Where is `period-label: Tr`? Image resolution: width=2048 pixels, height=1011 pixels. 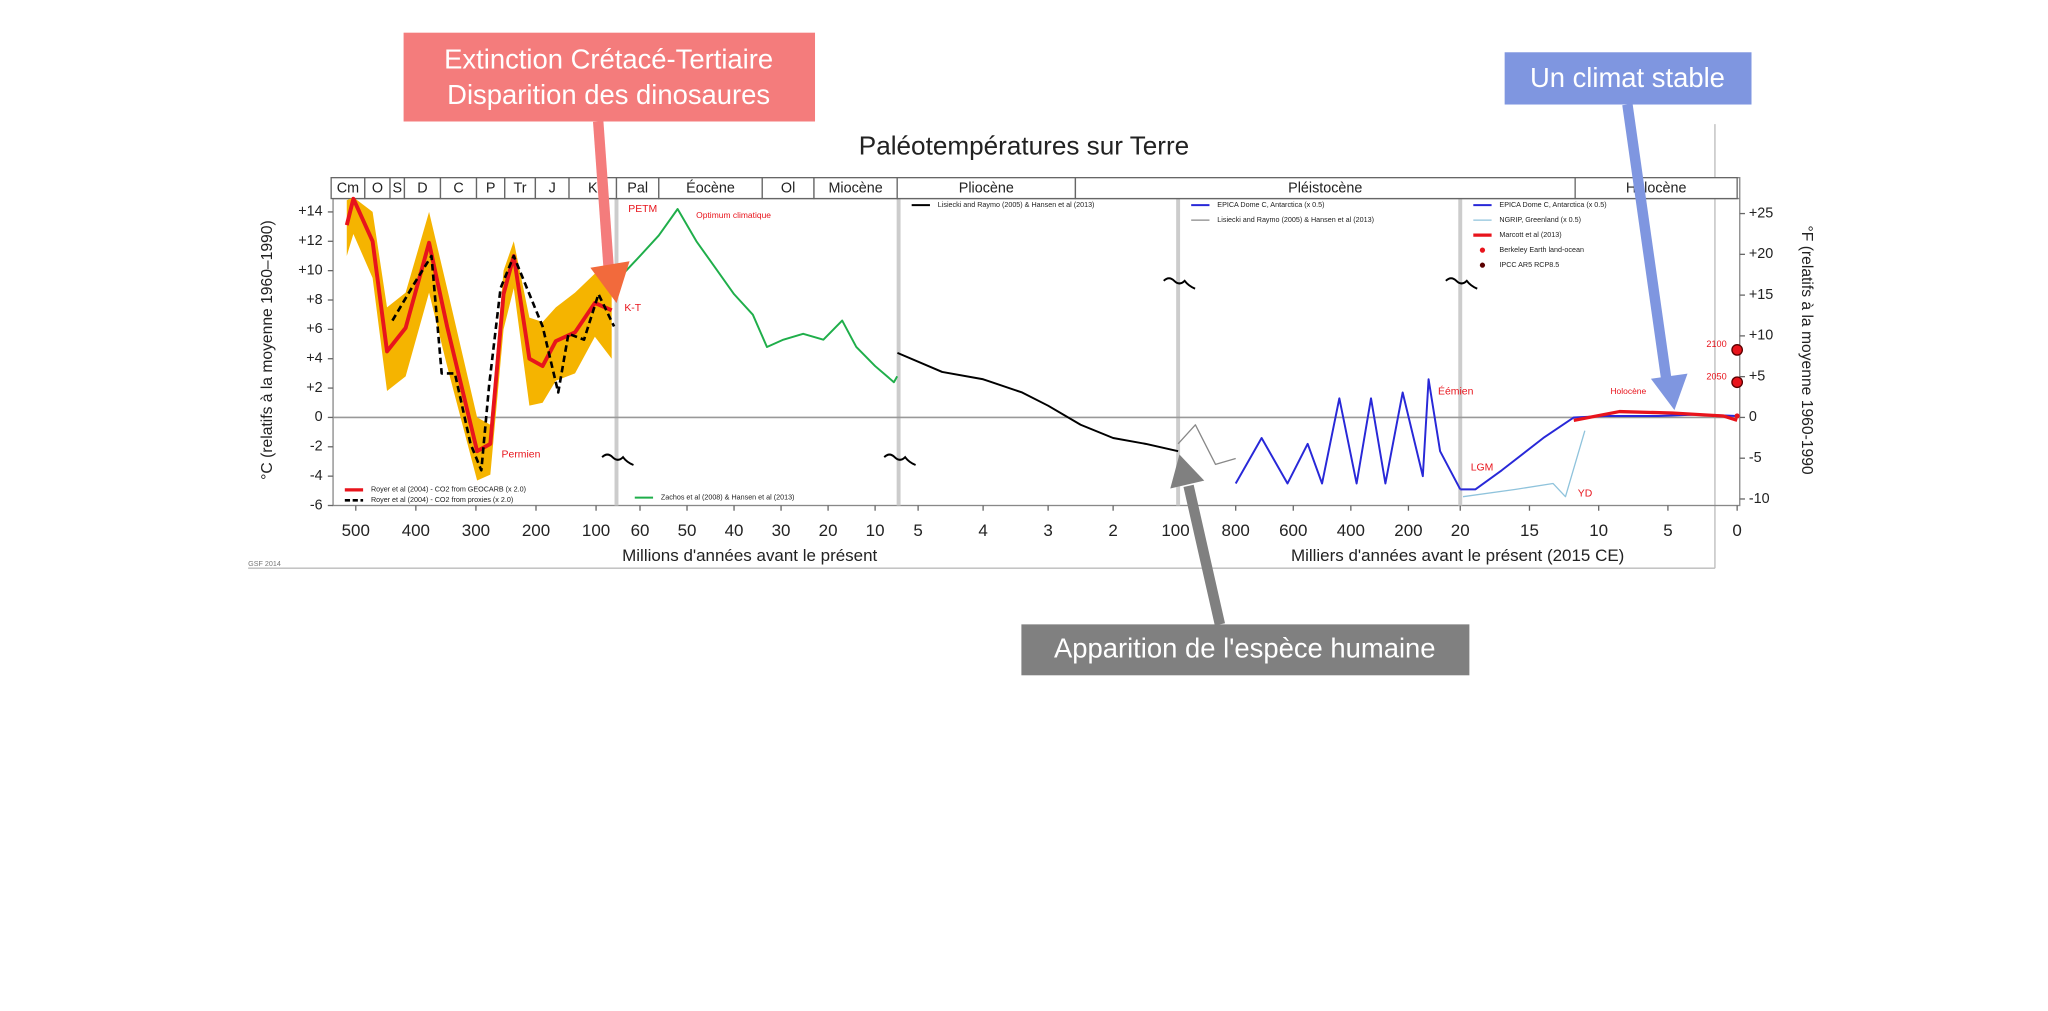
period-label: Tr is located at coordinates (520, 189).